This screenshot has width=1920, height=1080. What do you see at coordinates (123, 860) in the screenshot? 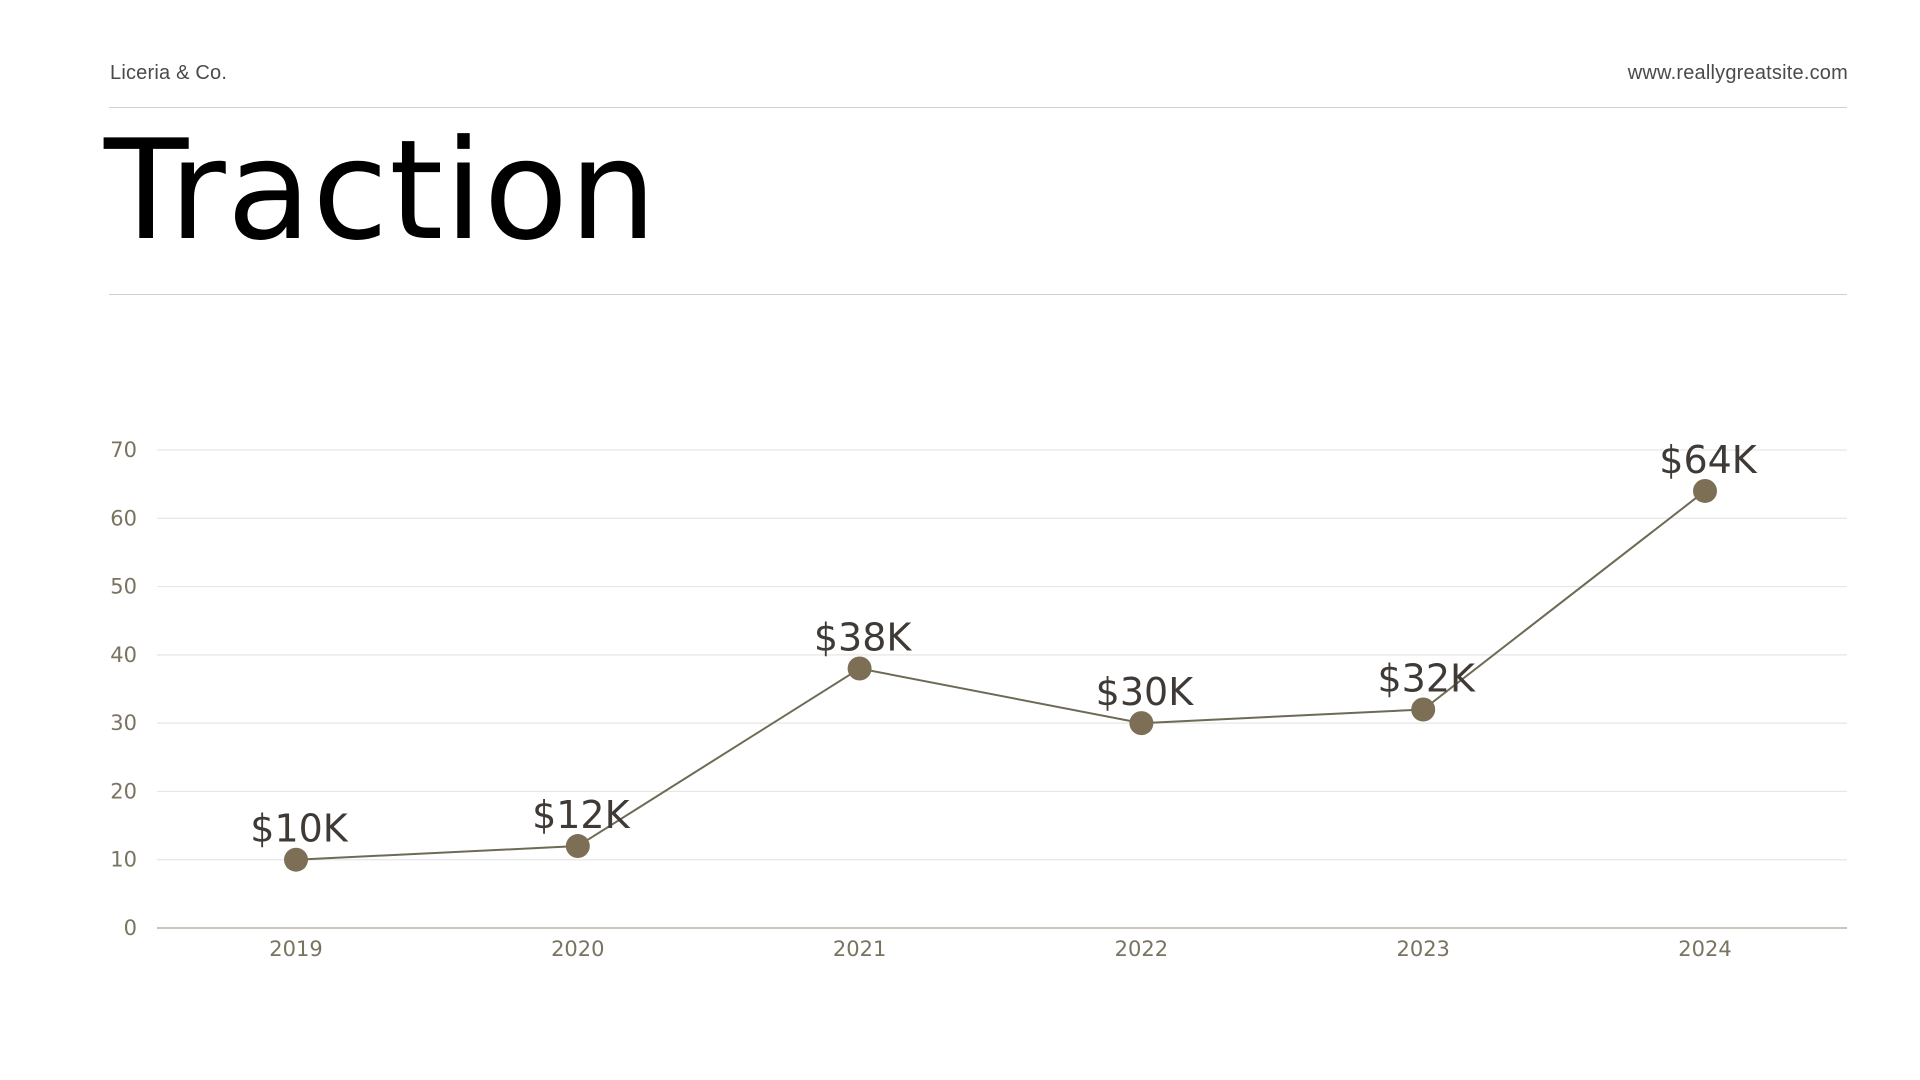
I see `y-tick-label: 10` at bounding box center [123, 860].